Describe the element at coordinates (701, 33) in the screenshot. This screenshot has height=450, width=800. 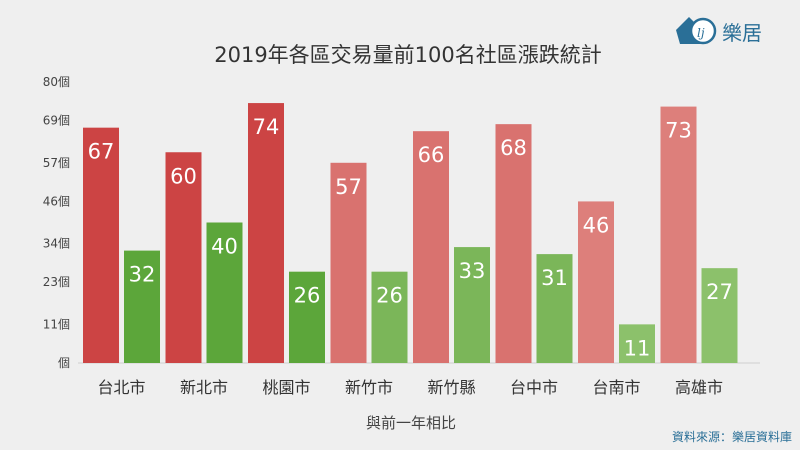
I see `svg-text: lj` at that location.